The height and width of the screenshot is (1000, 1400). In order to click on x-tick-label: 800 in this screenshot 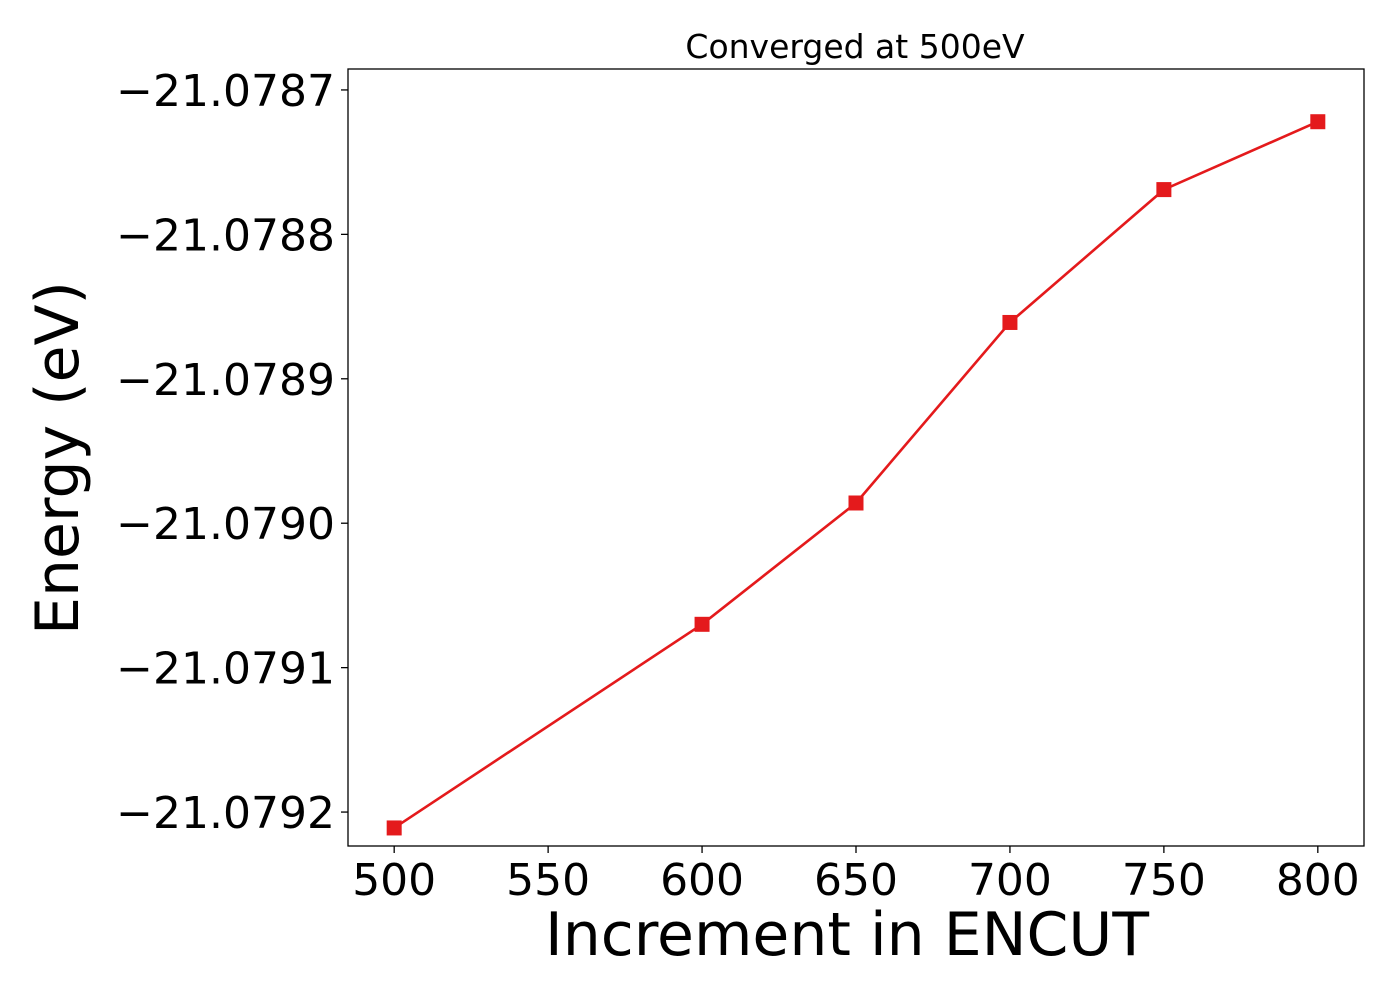, I will do `click(1318, 880)`.